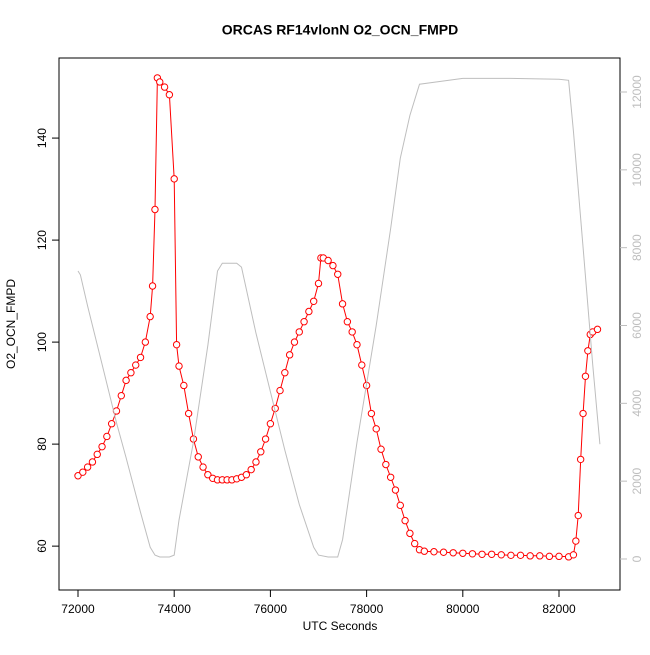 This screenshot has height=655, width=650. What do you see at coordinates (78, 609) in the screenshot?
I see `x-tick-label: 72000` at bounding box center [78, 609].